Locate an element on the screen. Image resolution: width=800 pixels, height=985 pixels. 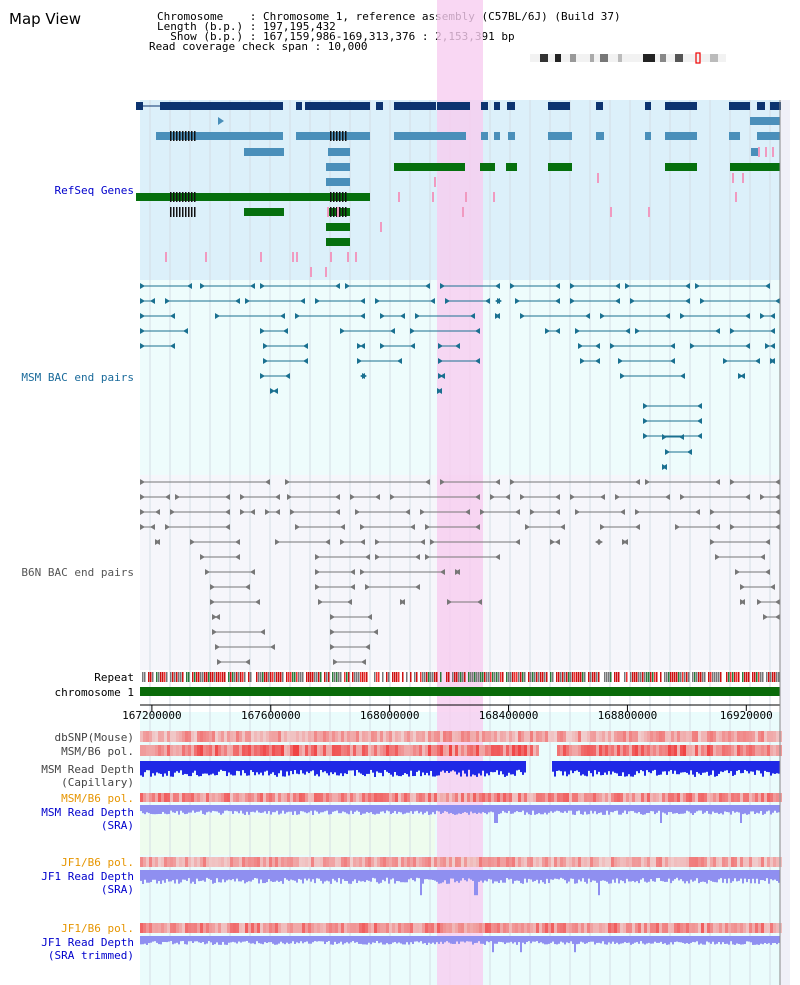
track-label-repeat: Repeat is located at coordinates (114, 677).